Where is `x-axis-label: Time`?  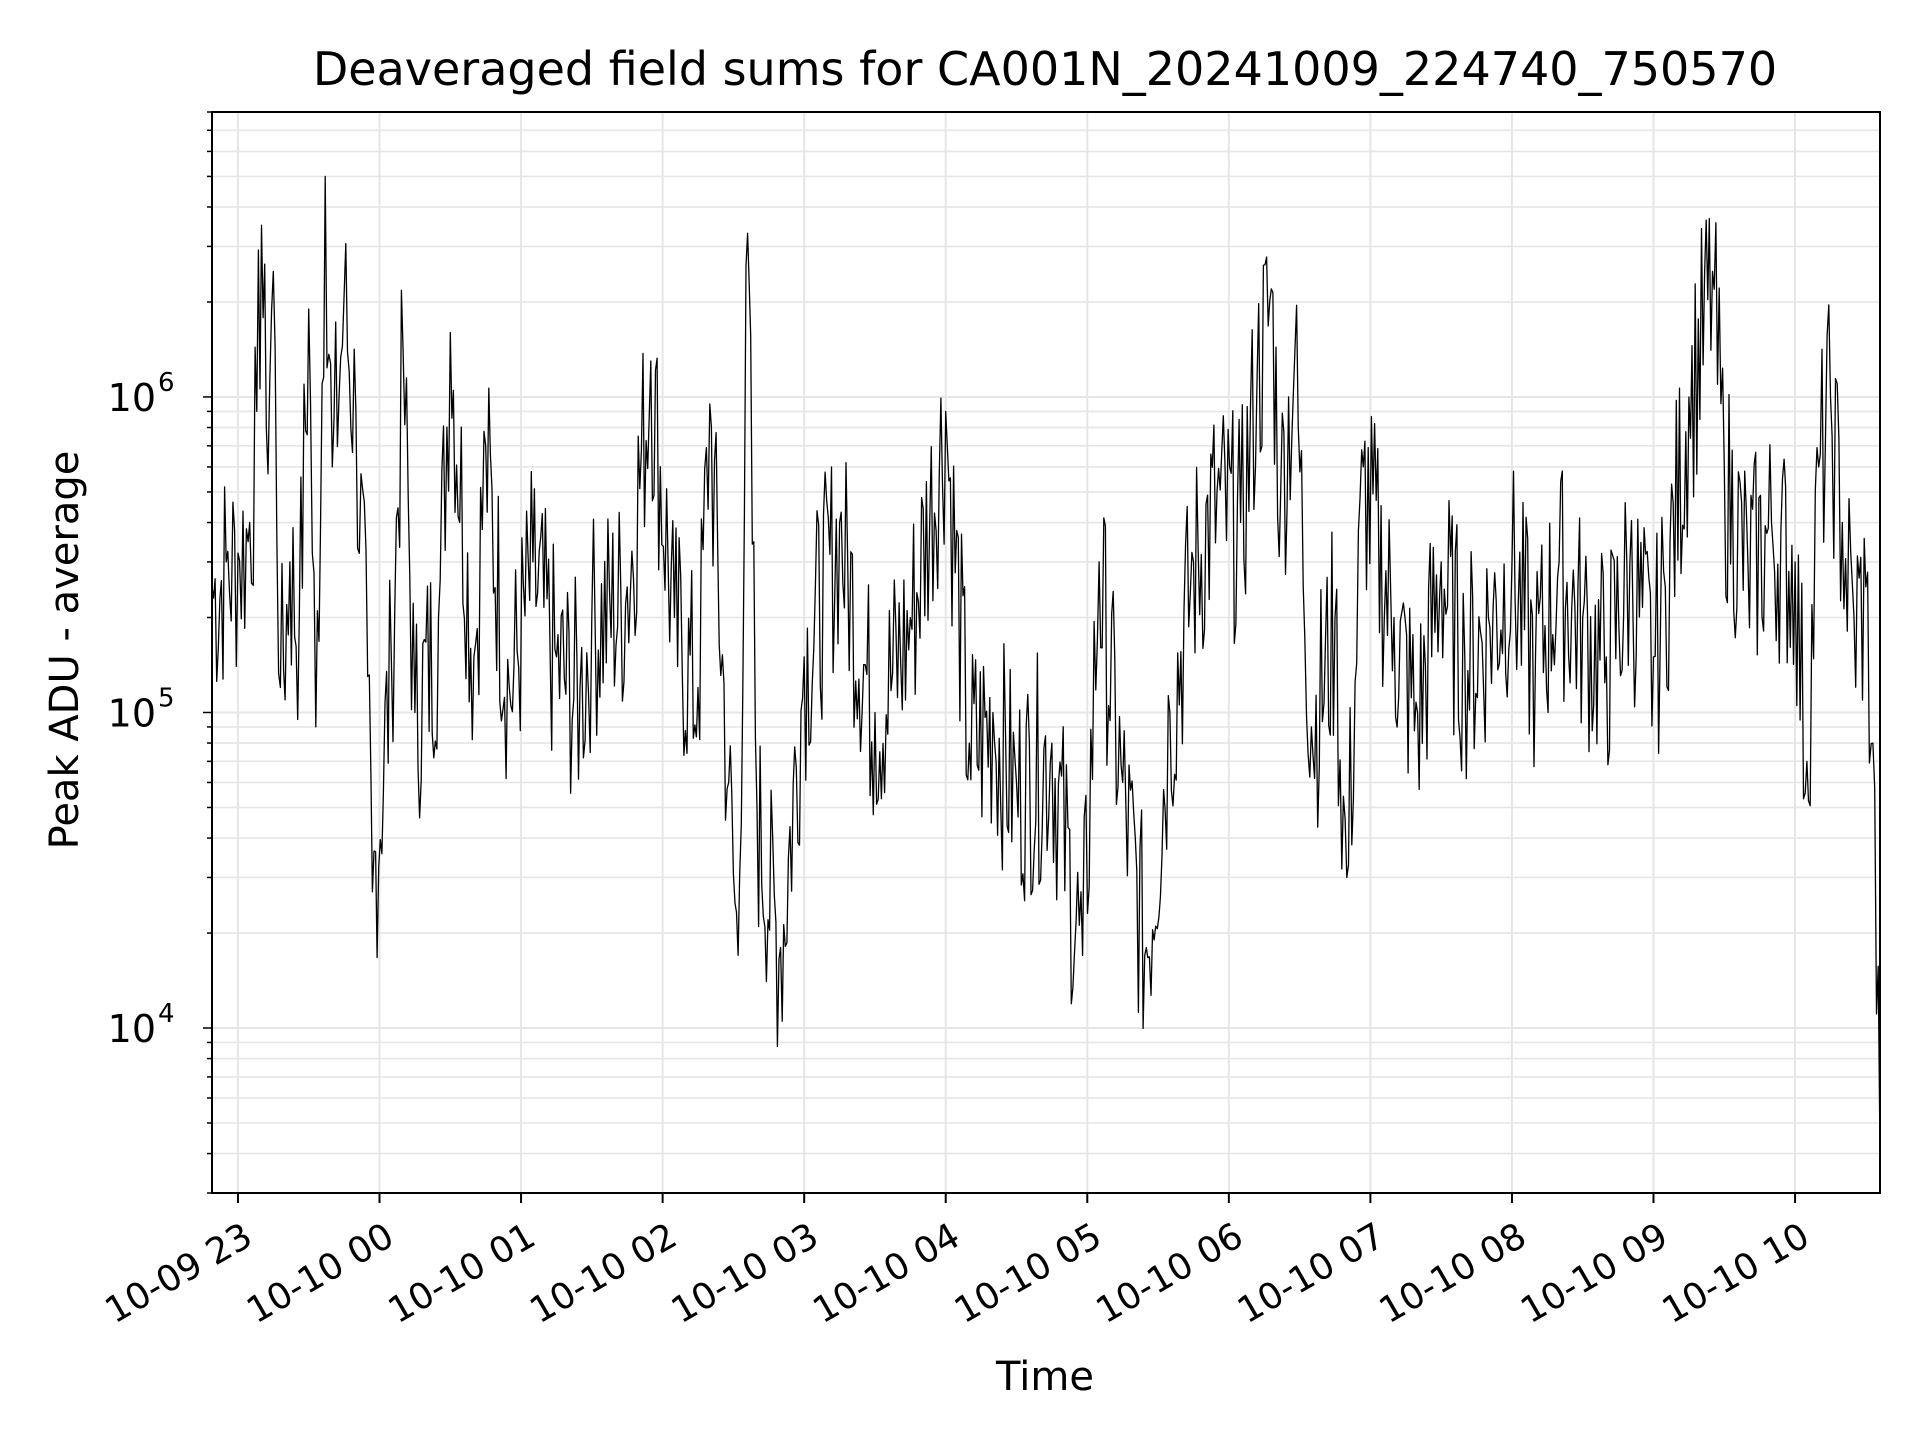
x-axis-label: Time is located at coordinates (1044, 1377).